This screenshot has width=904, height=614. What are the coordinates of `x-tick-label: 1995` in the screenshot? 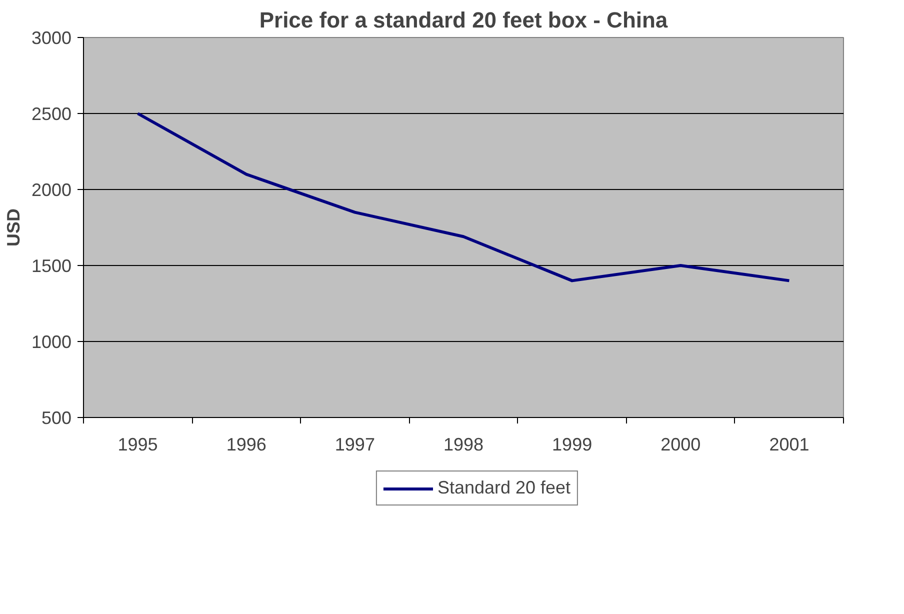 It's located at (138, 444).